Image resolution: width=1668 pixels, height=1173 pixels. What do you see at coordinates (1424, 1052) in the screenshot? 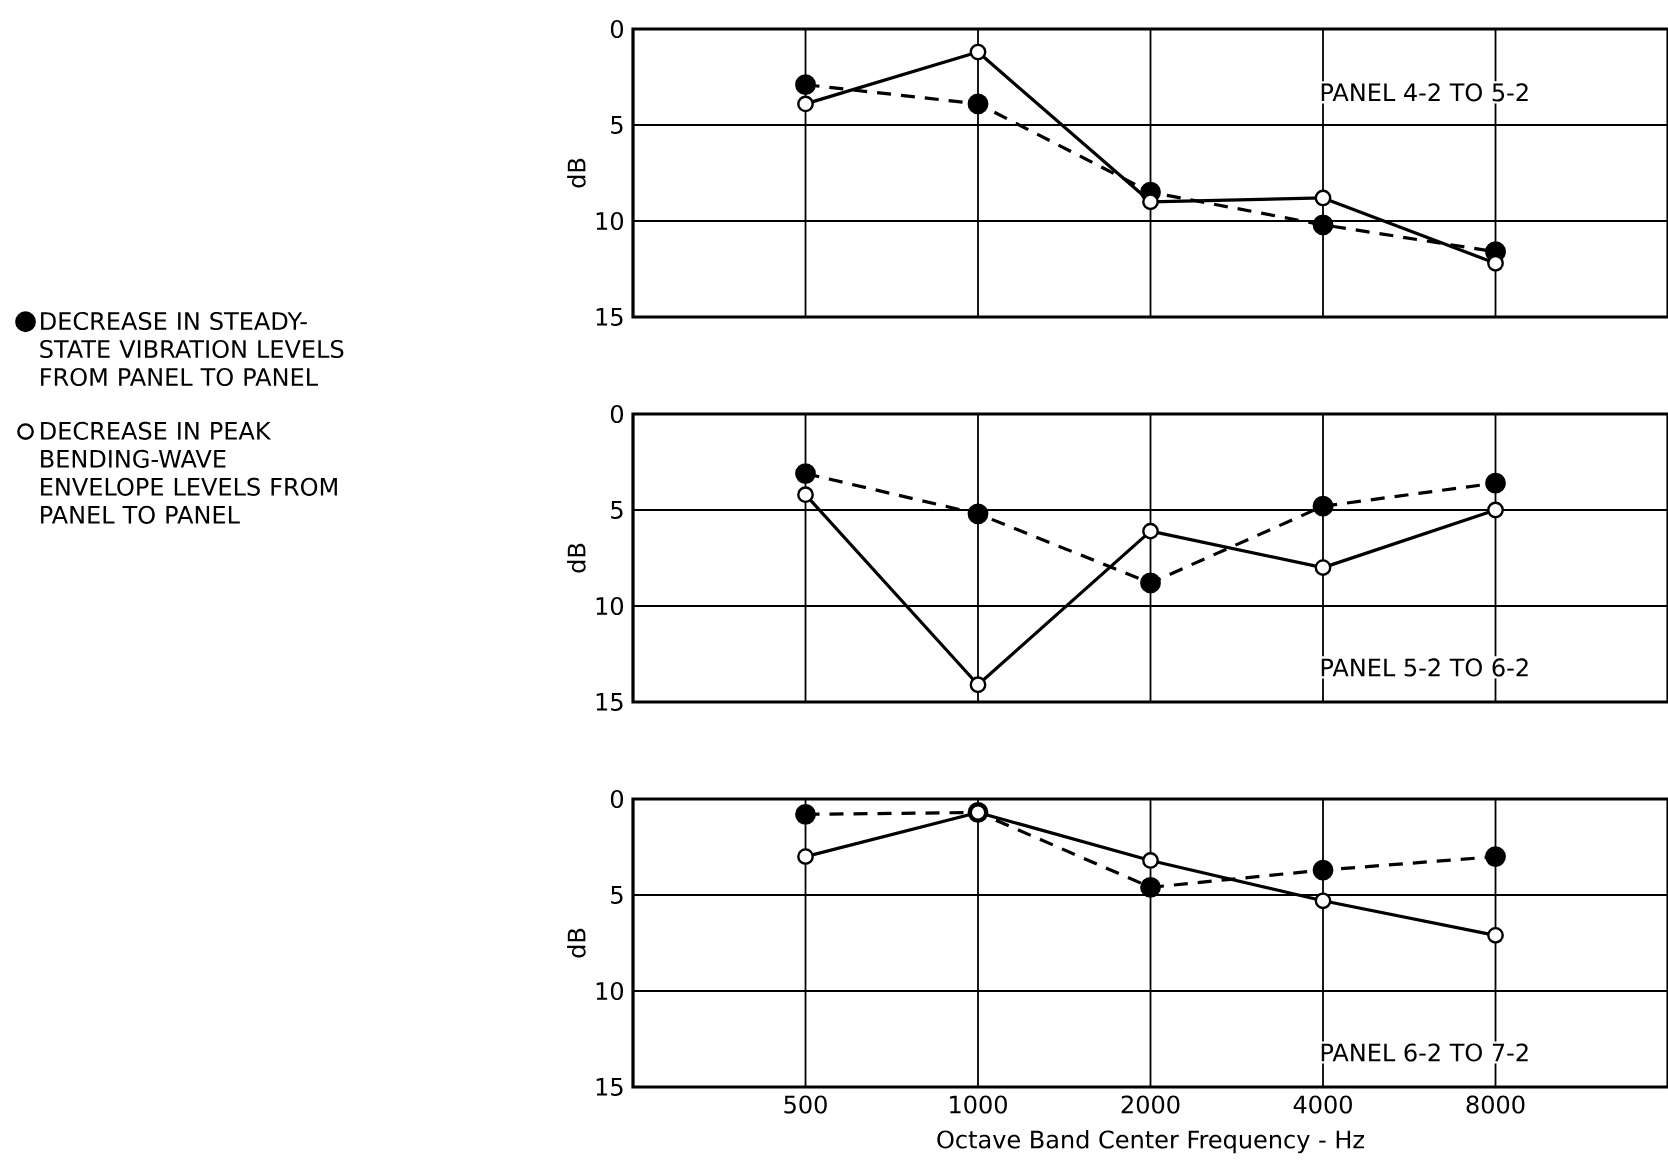
I see `text: PANEL 6-2 TO 7-2` at bounding box center [1424, 1052].